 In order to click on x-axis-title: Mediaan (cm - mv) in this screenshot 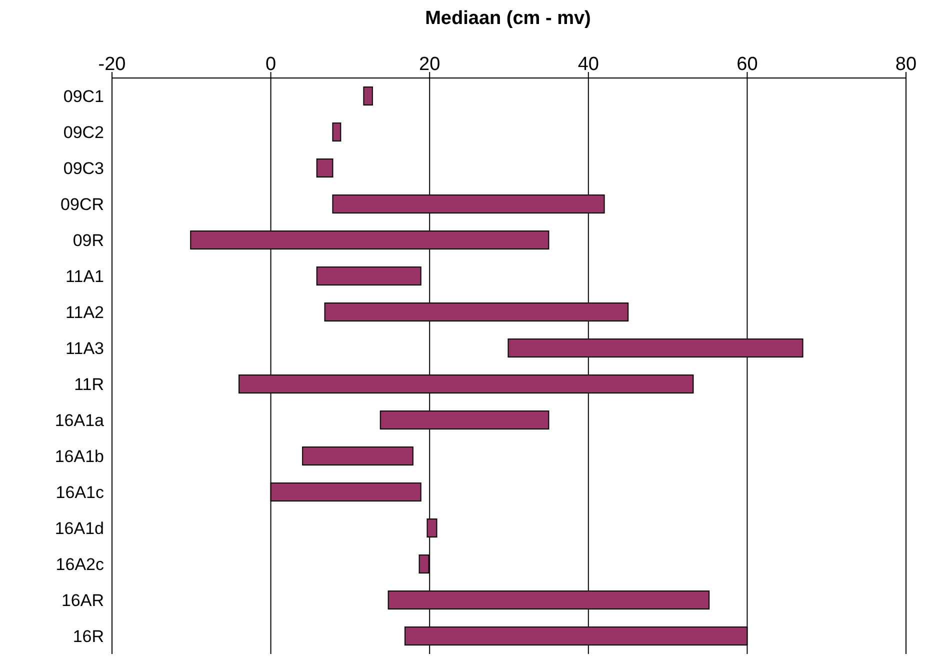, I will do `click(508, 19)`.